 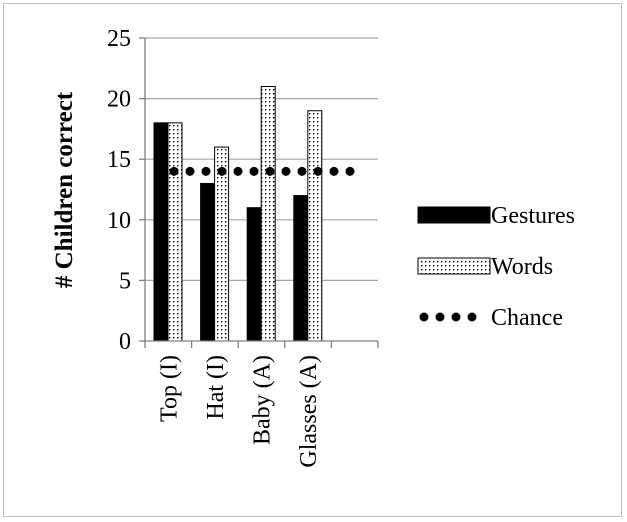 I want to click on legend-label-chance: Chance, so click(x=527, y=318).